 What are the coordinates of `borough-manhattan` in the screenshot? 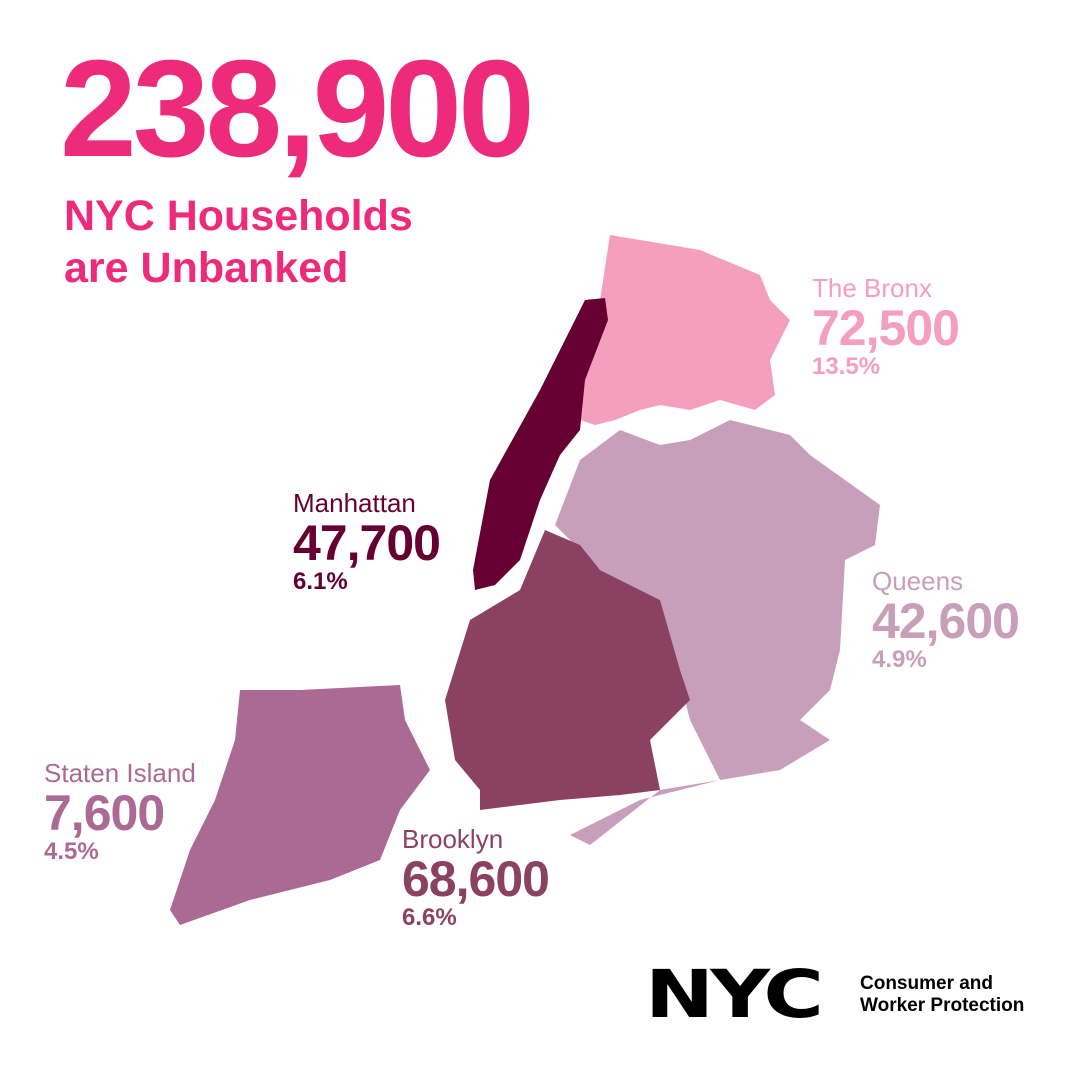 It's located at (540, 444).